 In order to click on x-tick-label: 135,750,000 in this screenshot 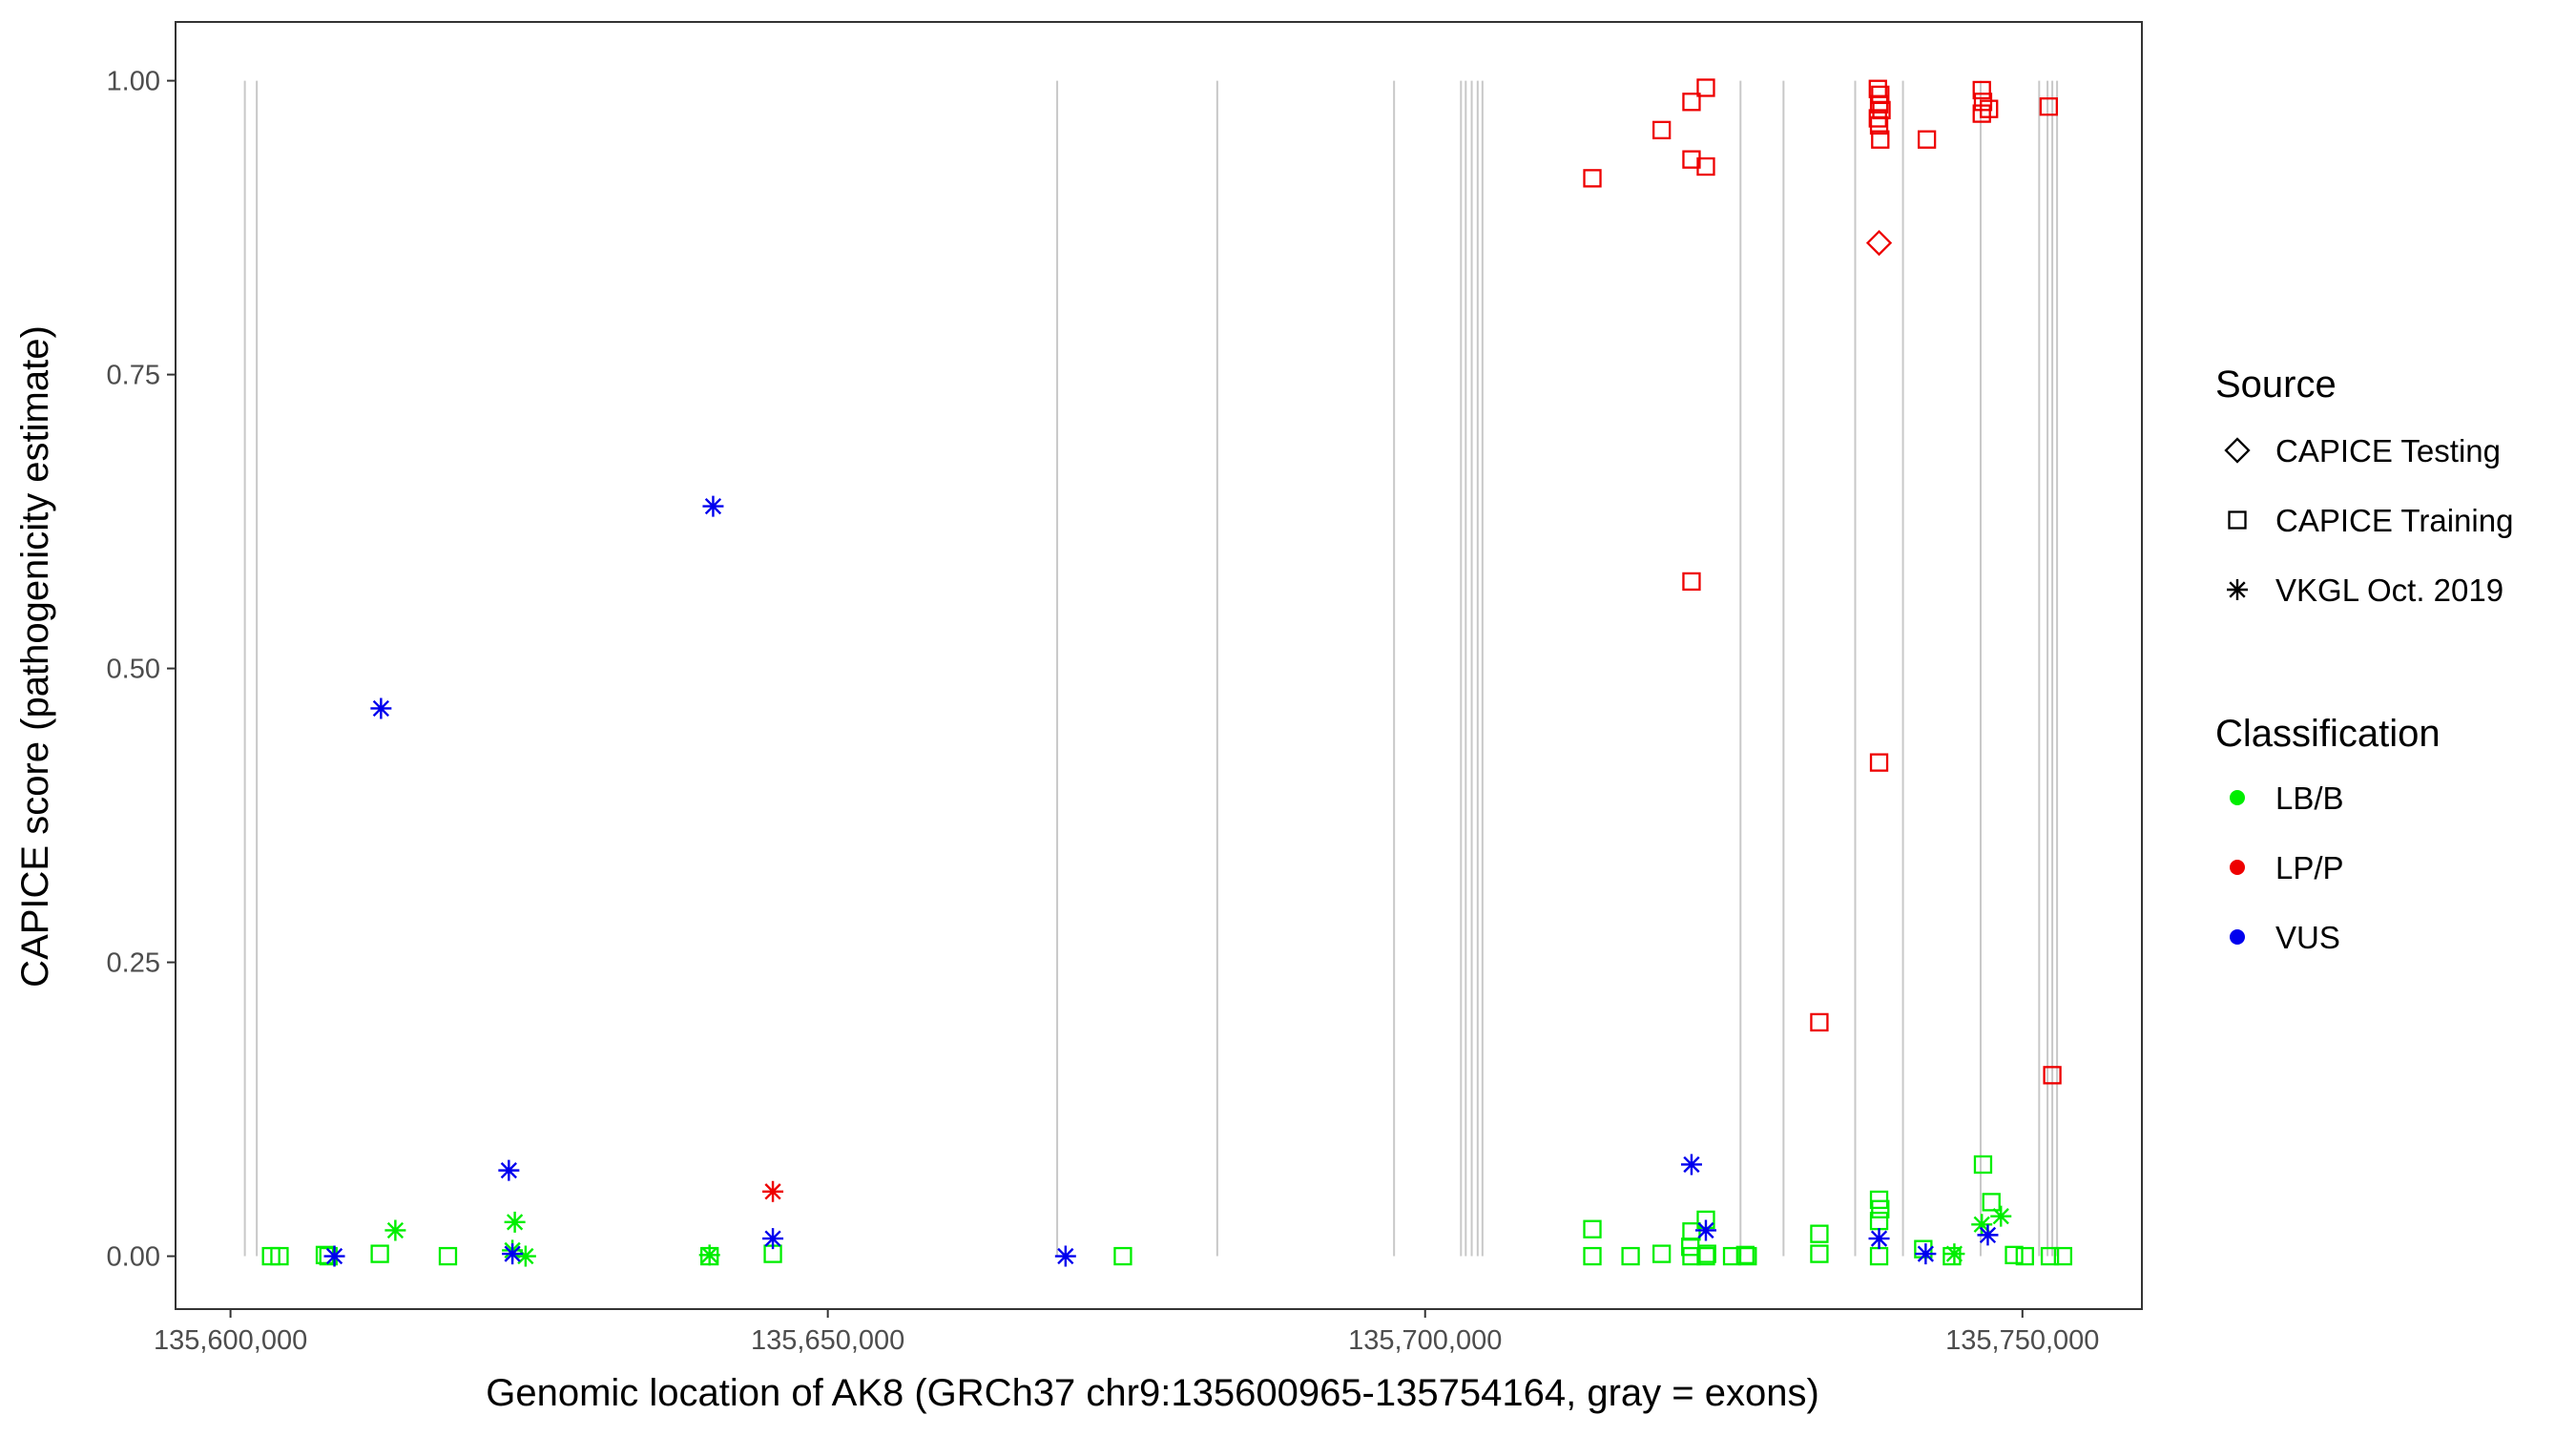, I will do `click(2022, 1340)`.